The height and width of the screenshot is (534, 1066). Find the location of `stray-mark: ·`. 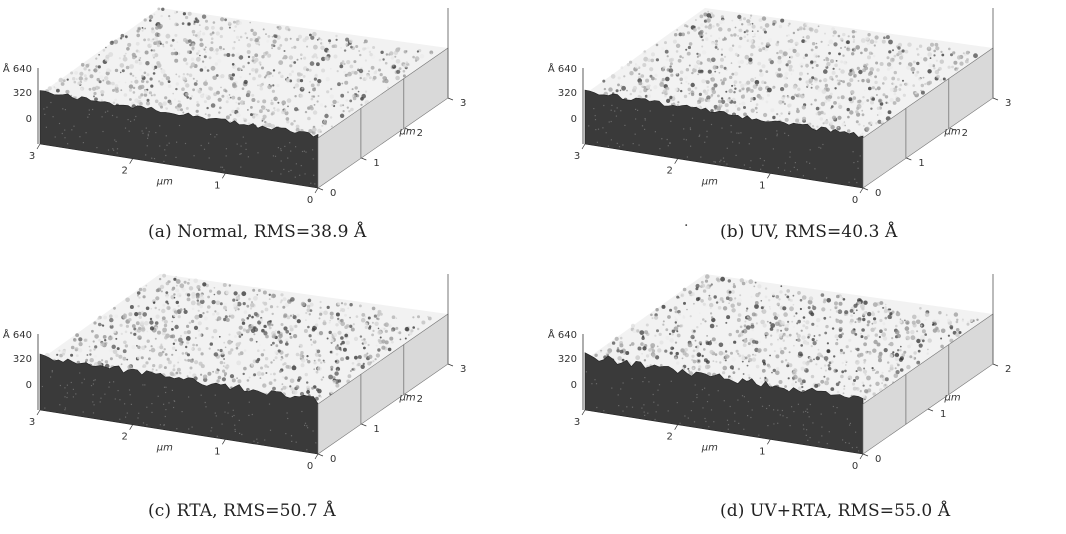

stray-mark: · is located at coordinates (686, 226).